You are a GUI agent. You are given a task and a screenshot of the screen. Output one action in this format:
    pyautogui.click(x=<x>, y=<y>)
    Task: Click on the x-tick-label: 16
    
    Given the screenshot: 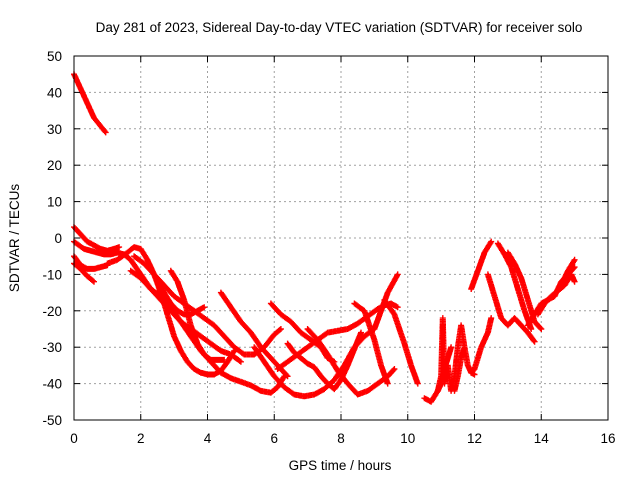 What is the action you would take?
    pyautogui.click(x=607, y=438)
    